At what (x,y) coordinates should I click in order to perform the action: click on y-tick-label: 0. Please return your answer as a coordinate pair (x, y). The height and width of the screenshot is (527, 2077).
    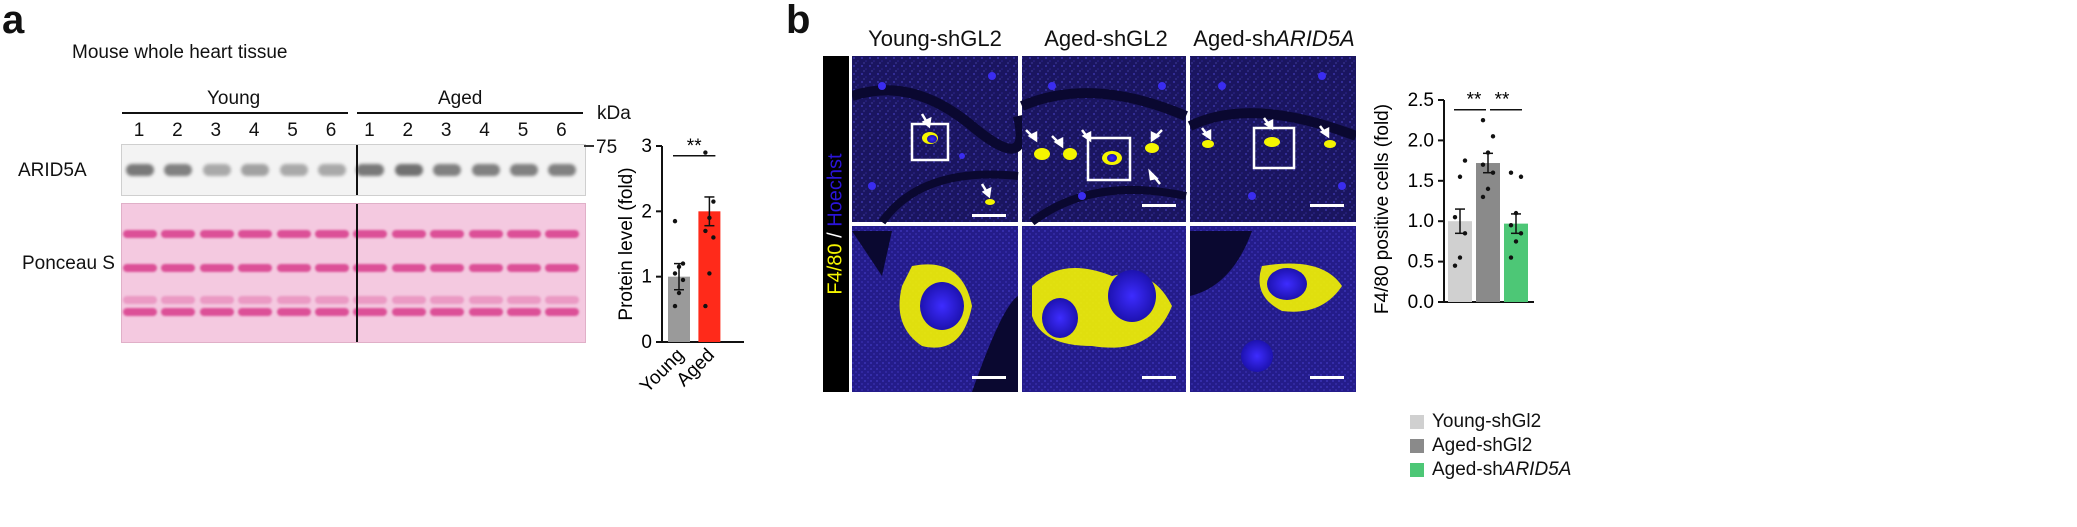
    Looking at the image, I should click on (646, 342).